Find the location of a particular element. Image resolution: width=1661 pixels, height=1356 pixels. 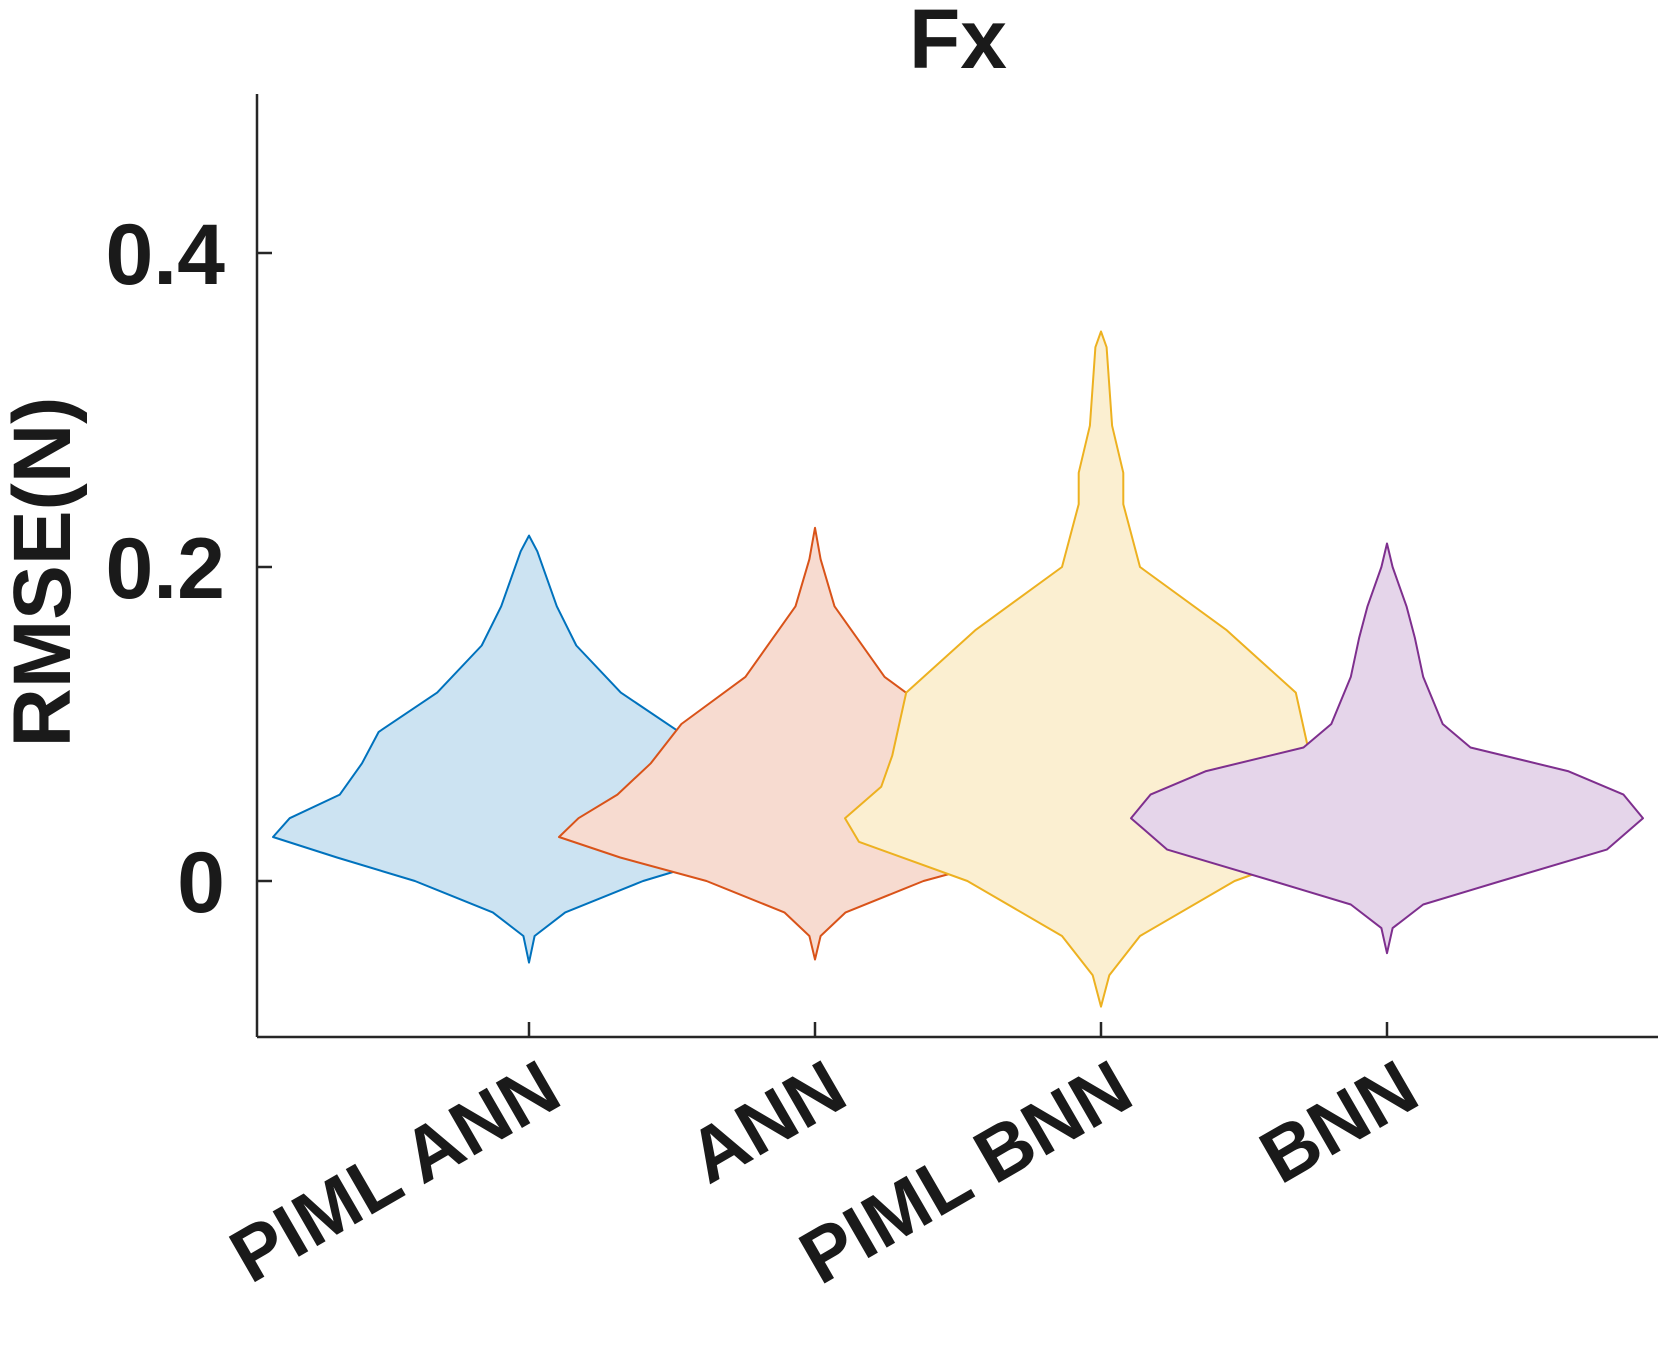

x-tick-label: PIML ANN is located at coordinates (395, 1171).